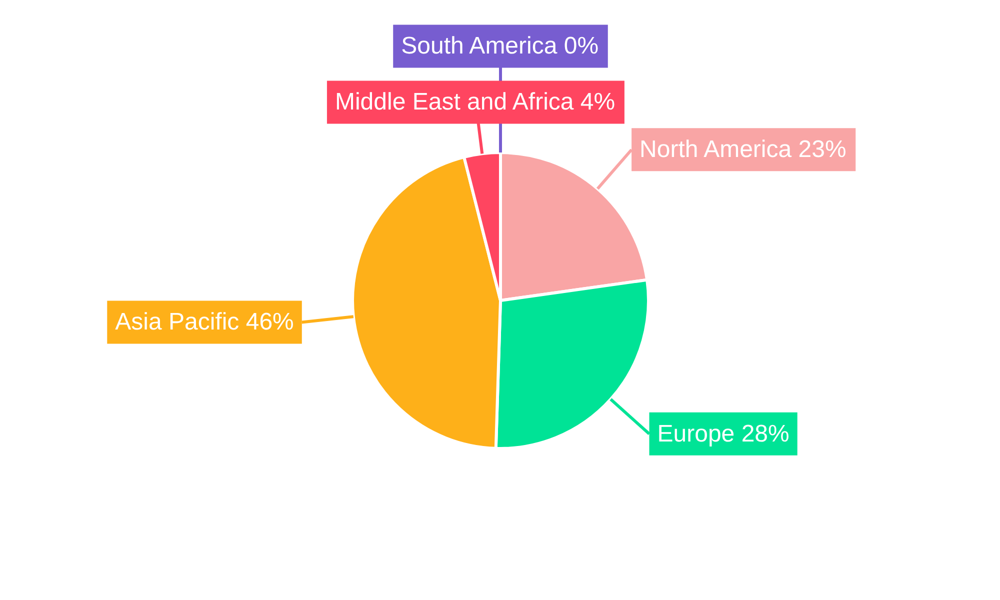 The height and width of the screenshot is (600, 1000). Describe the element at coordinates (500, 46) in the screenshot. I see `category-label: South America 0%` at that location.